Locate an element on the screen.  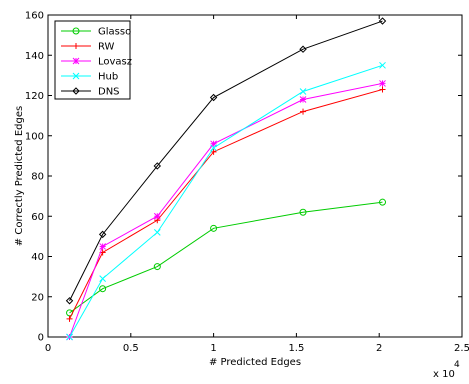
legend-label: DNS is located at coordinates (109, 92).